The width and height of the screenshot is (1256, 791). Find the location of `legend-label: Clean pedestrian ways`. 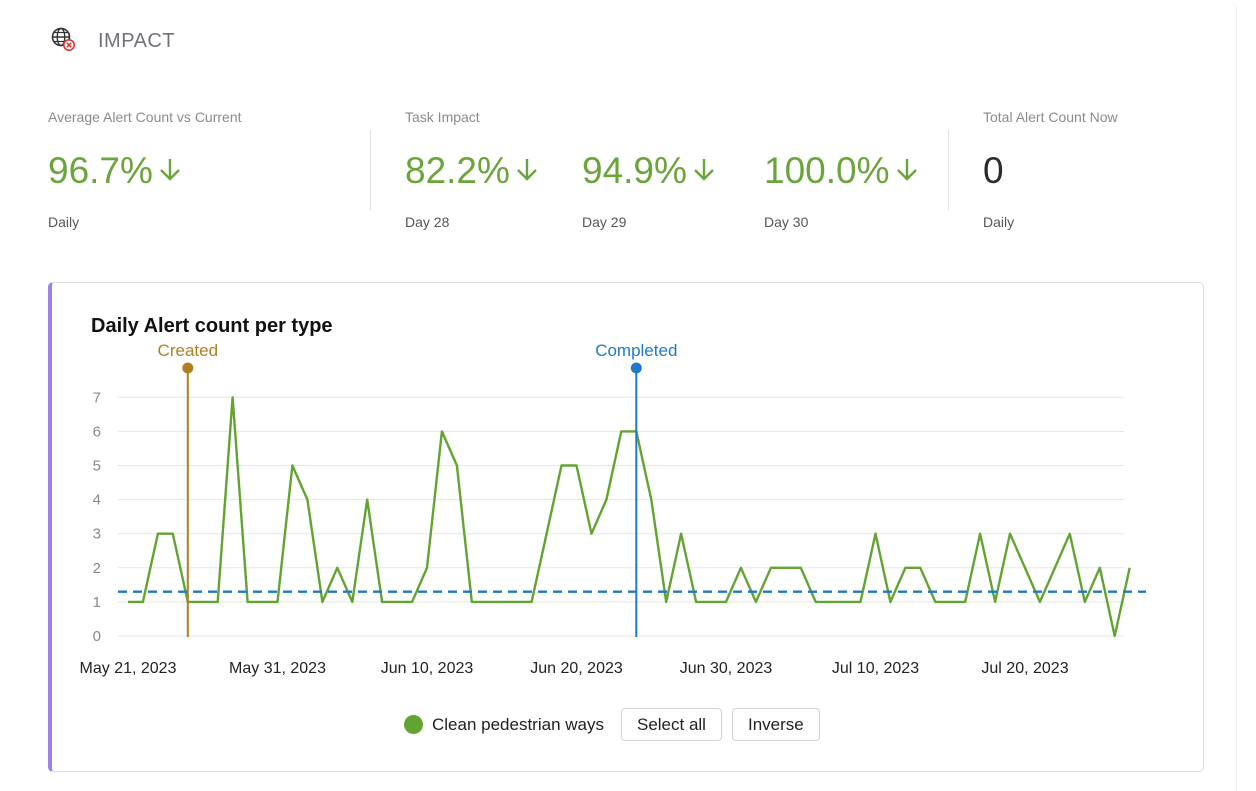

legend-label: Clean pedestrian ways is located at coordinates (518, 724).